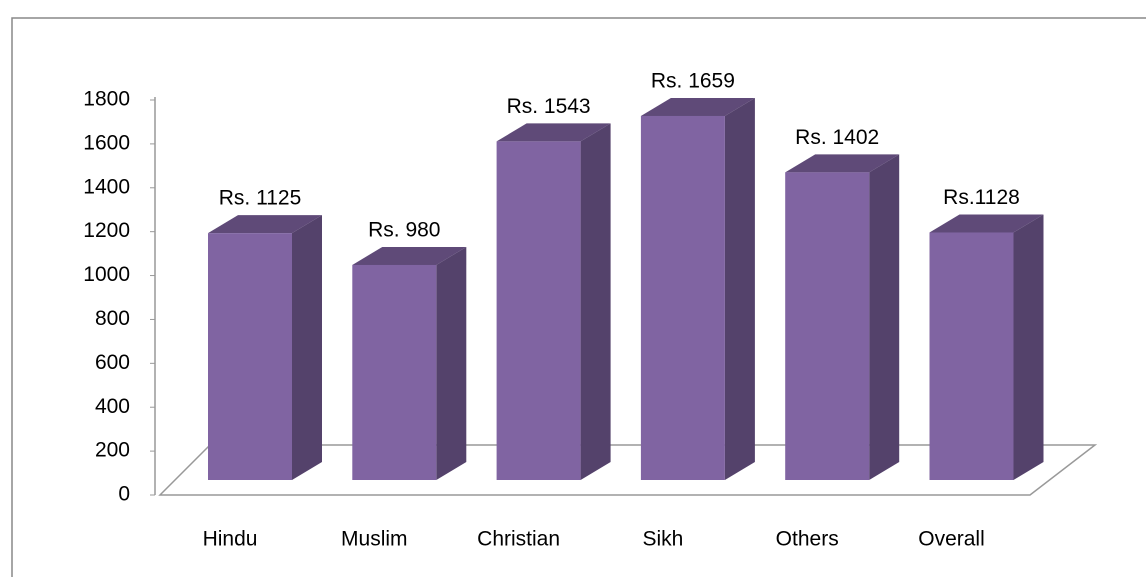 Image resolution: width=1146 pixels, height=577 pixels. Describe the element at coordinates (374, 539) in the screenshot. I see `x-tick-label: Muslim` at that location.